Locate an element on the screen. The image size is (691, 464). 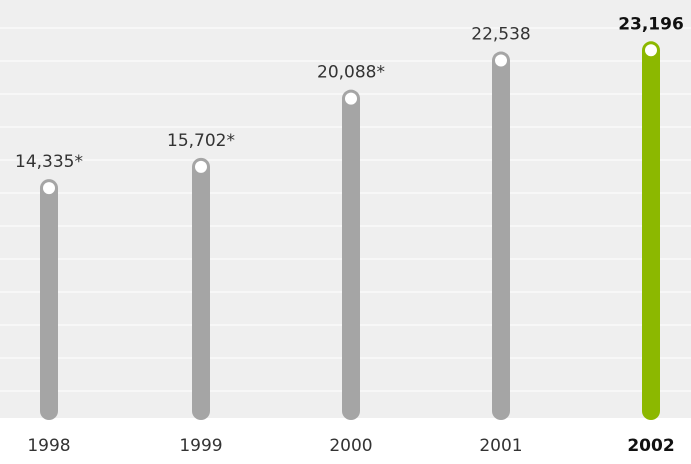
x-tick-label-2000: 2000 is located at coordinates (350, 446).